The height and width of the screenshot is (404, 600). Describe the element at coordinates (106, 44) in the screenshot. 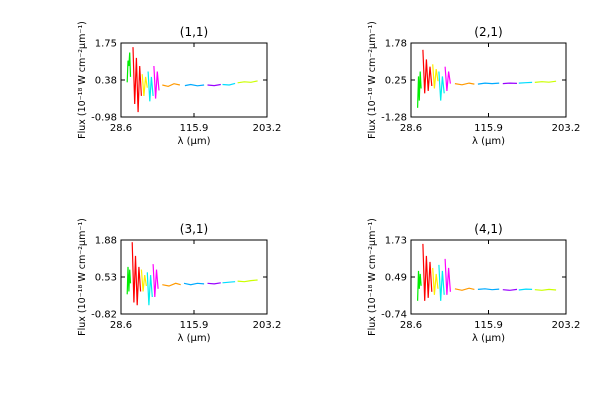

I see `y-tick-label: 1.75` at that location.